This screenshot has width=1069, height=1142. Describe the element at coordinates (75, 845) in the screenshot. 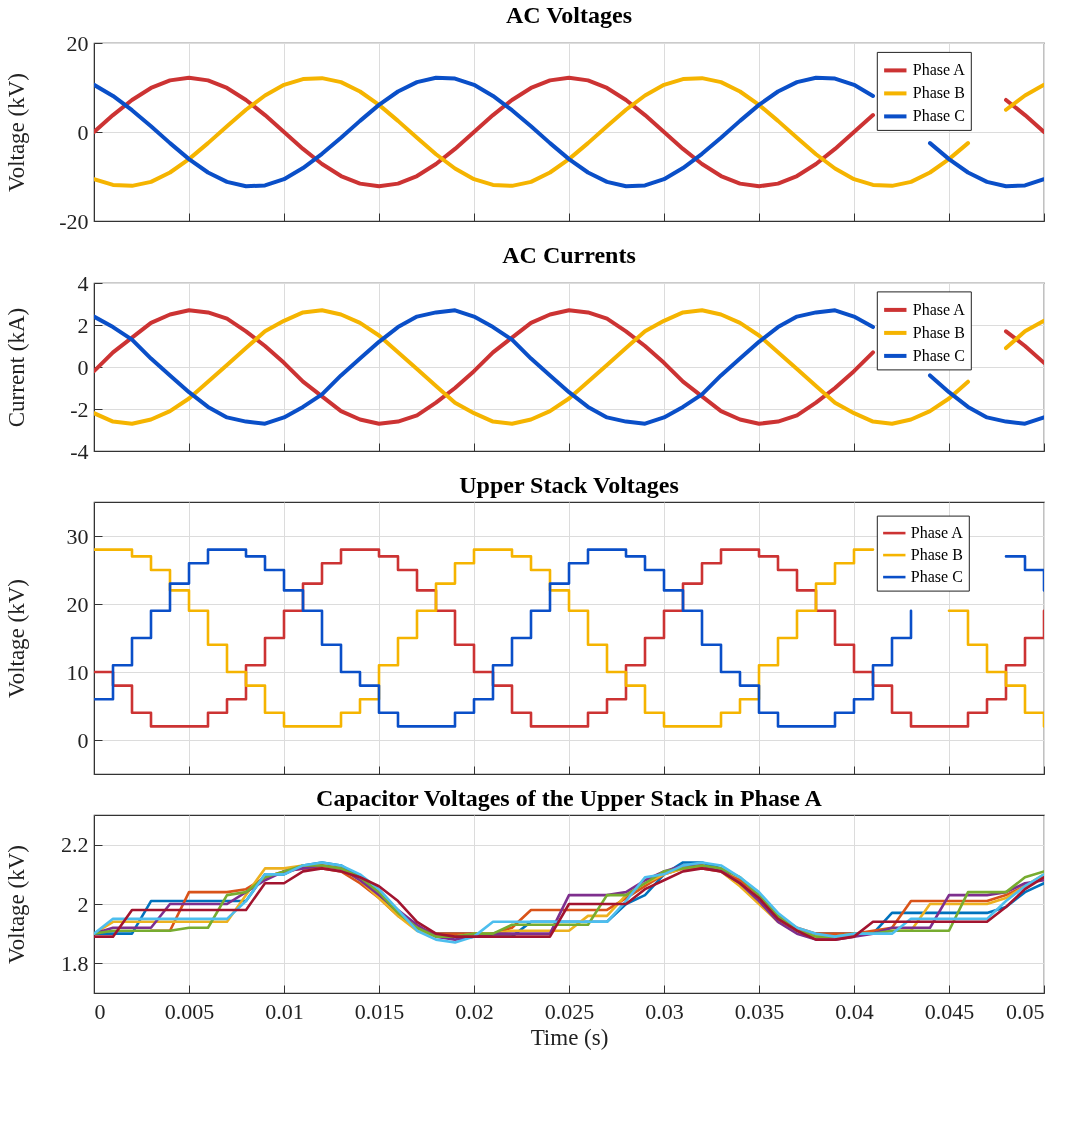

I see `y-tick-label: 2.2` at that location.